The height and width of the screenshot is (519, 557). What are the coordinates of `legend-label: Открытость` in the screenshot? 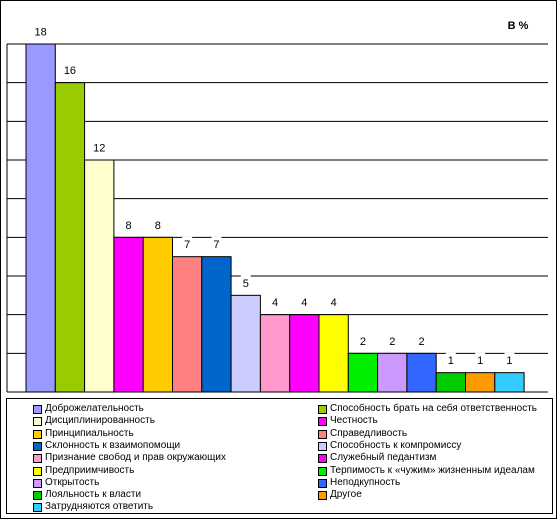 It's located at (72, 482).